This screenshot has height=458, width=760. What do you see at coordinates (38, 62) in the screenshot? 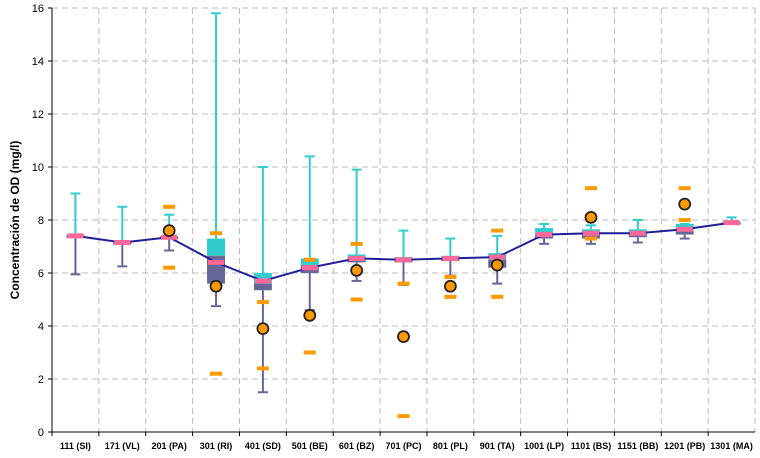
I see `y-tick-label: 14` at bounding box center [38, 62].